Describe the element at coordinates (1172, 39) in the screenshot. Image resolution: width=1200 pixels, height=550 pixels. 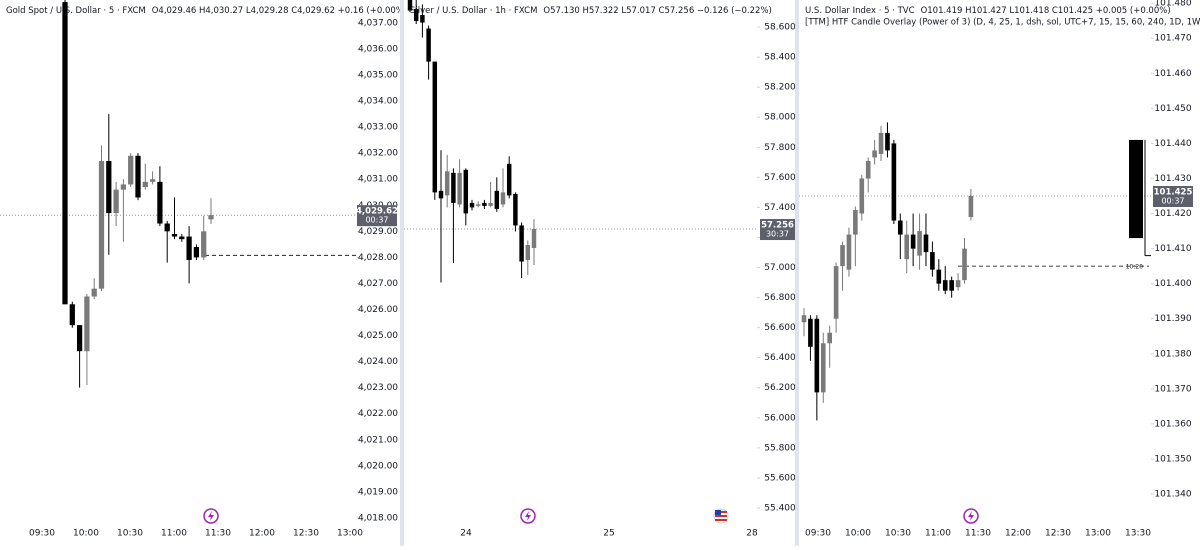
I see `y-tick-label: 101.470` at that location.